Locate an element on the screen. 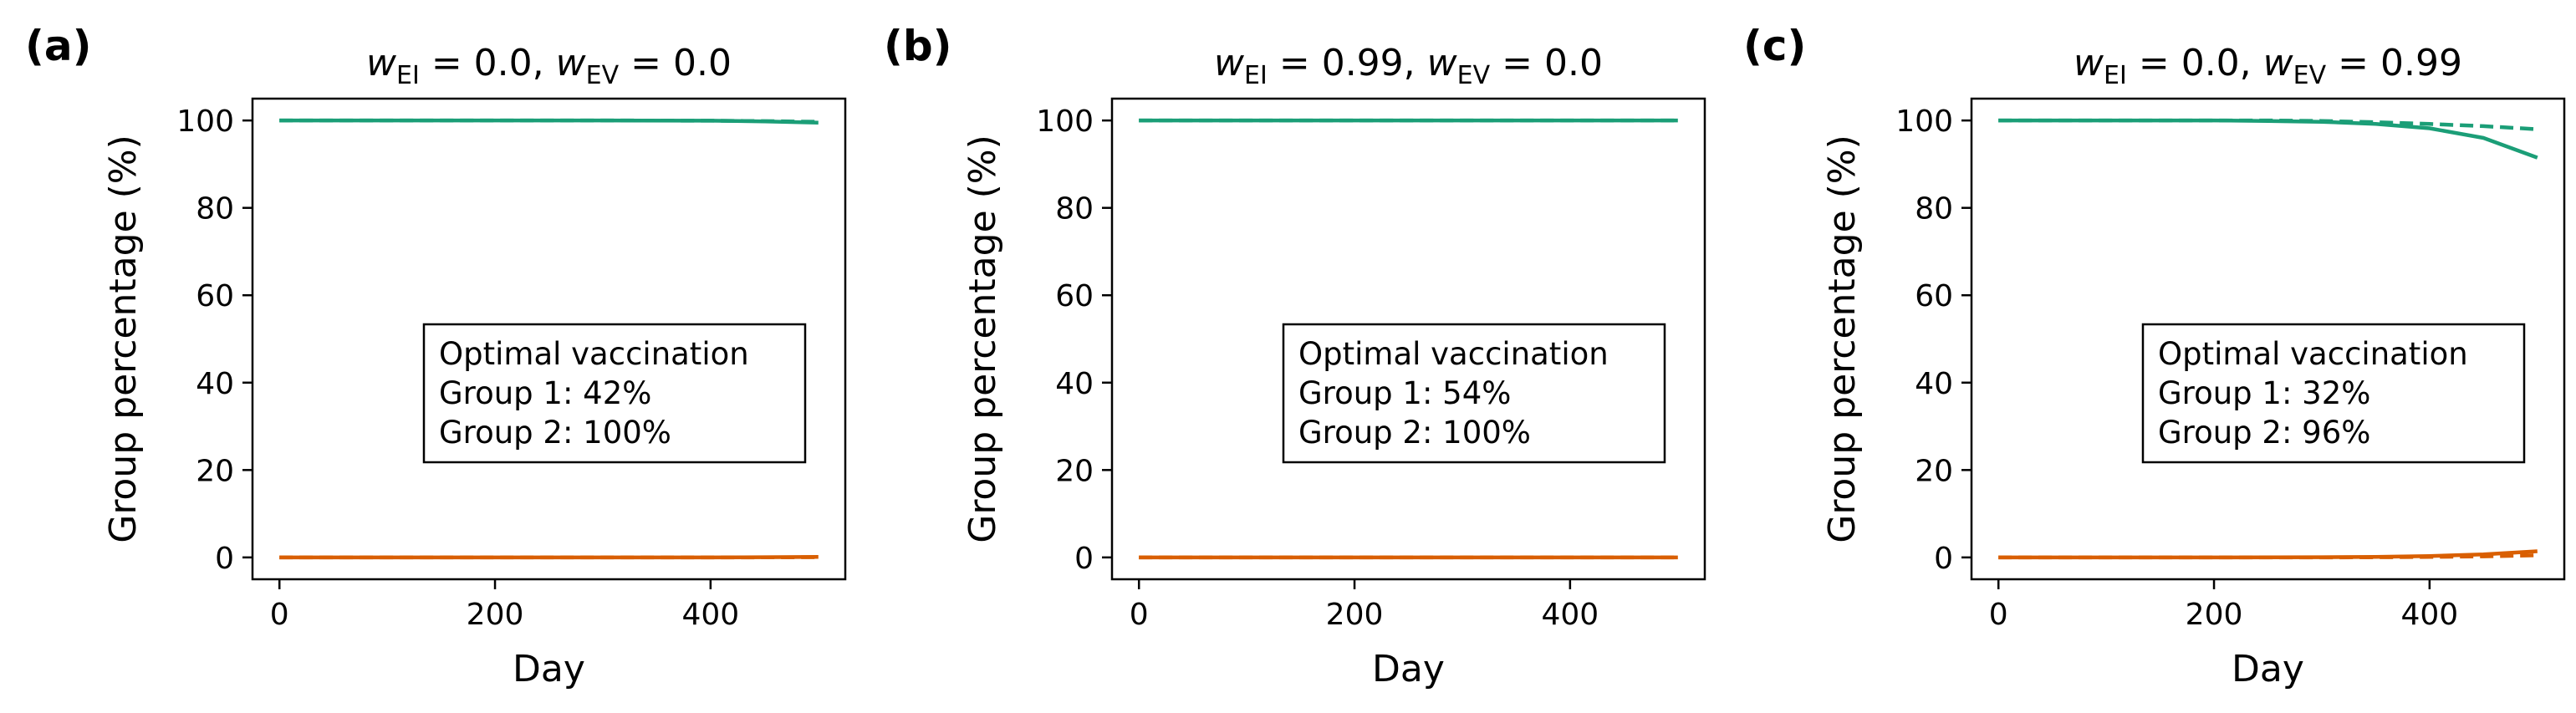 The height and width of the screenshot is (713, 2576). series-line-orange-dashed is located at coordinates (2268, 556).